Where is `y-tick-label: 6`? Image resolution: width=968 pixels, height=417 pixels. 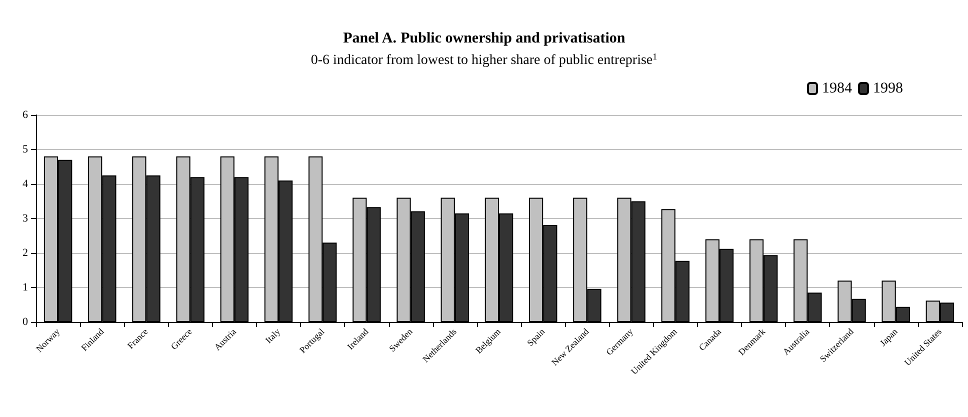
y-tick-label: 6 is located at coordinates (25, 115).